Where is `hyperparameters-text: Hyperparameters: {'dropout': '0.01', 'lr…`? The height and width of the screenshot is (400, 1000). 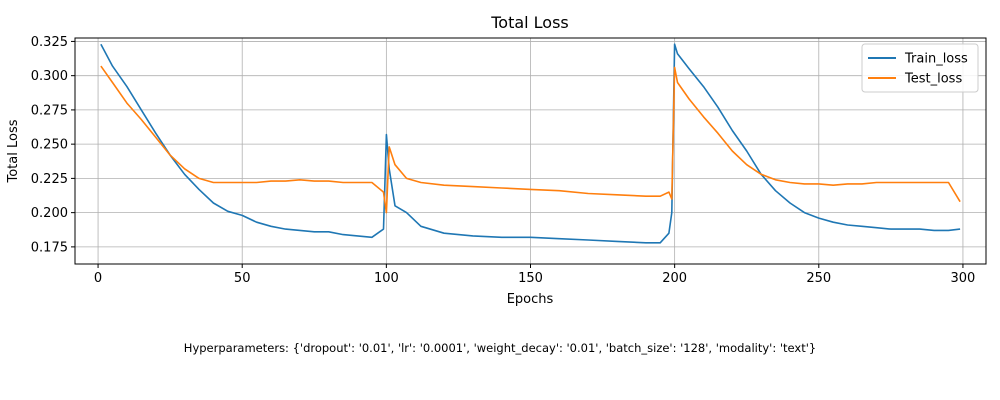
hyperparameters-text: Hyperparameters: {'dropout': '0.01', 'lr… is located at coordinates (500, 348).